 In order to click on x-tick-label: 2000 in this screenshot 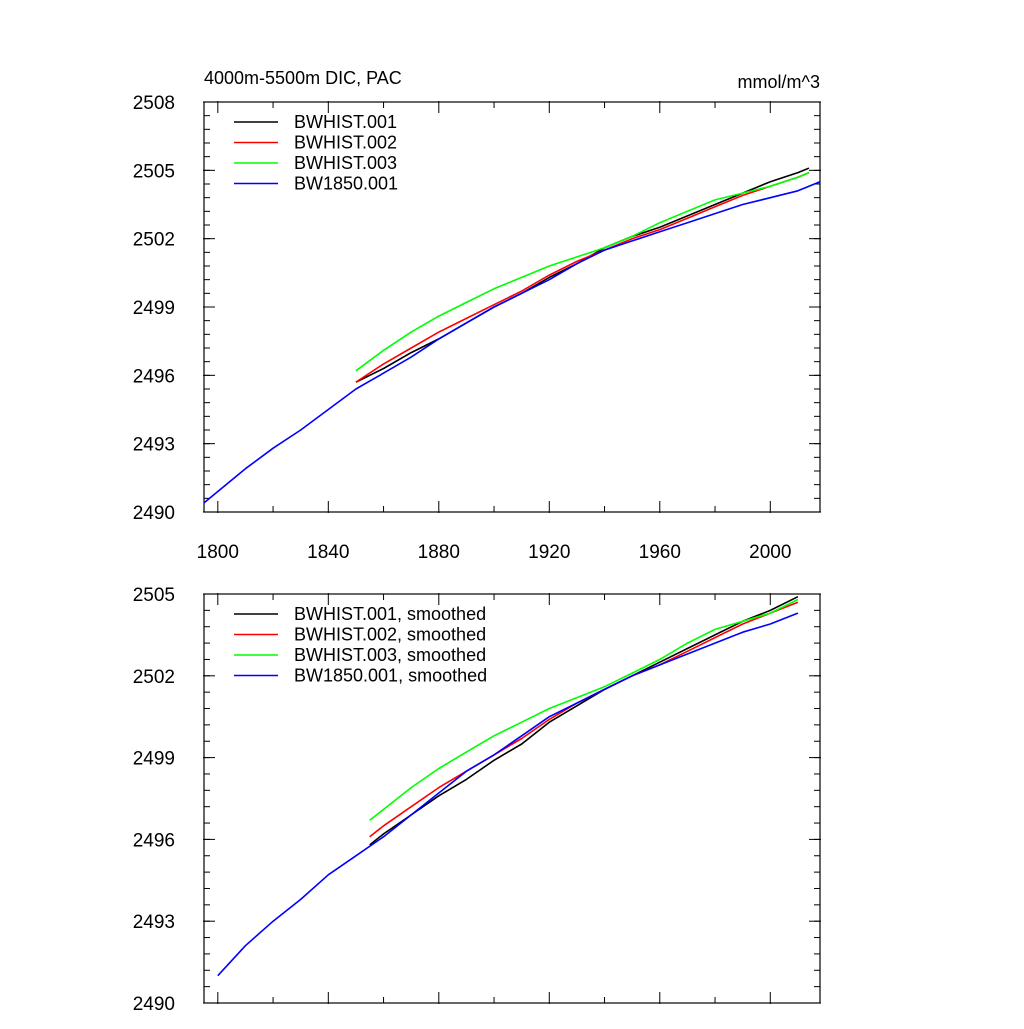, I will do `click(770, 552)`.